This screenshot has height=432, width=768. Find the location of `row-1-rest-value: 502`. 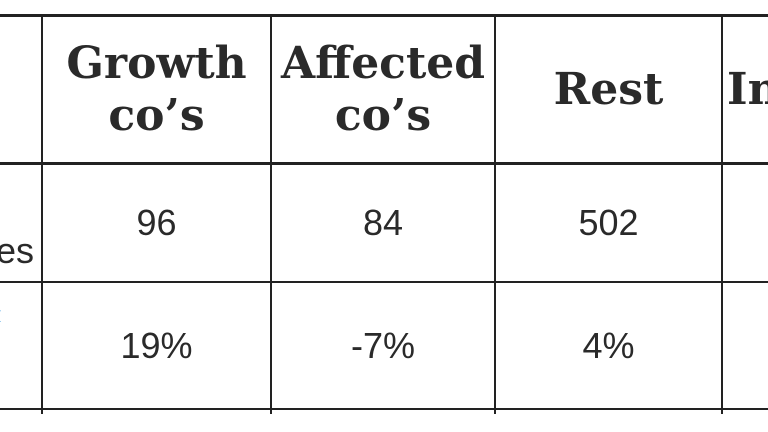

row-1-rest-value: 502 is located at coordinates (608, 222).